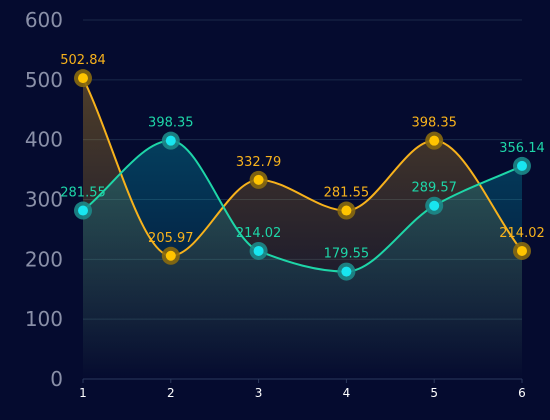 The height and width of the screenshot is (420, 550). What do you see at coordinates (347, 254) in the screenshot?
I see `data-label: 179.55` at bounding box center [347, 254].